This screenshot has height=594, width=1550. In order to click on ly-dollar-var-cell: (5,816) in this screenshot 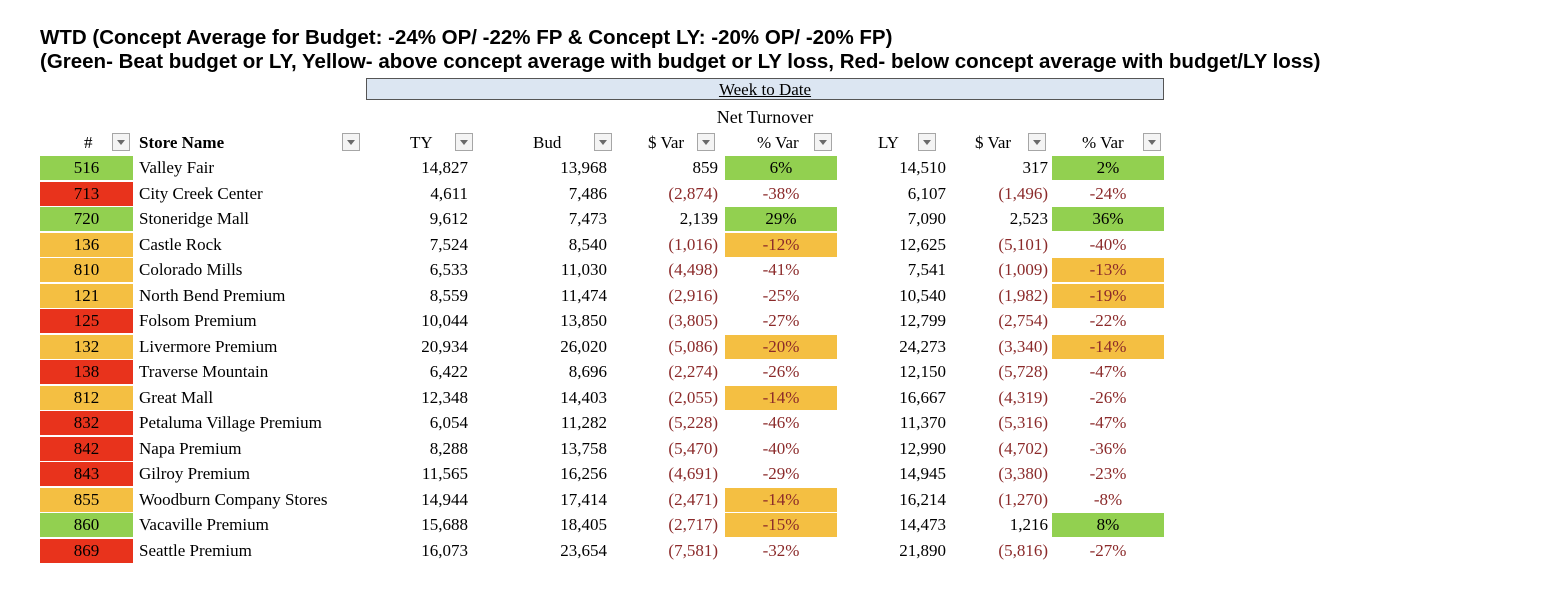, I will do `click(1023, 550)`.